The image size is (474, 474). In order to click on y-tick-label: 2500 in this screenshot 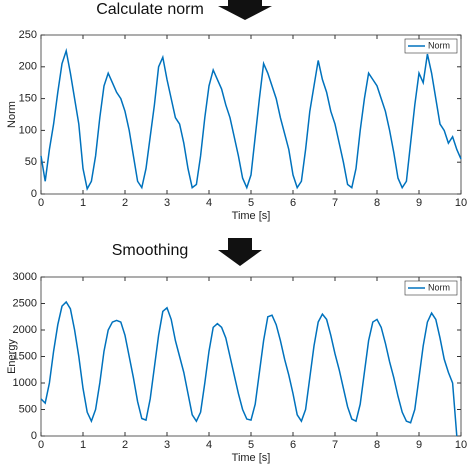, I will do `click(25, 303)`.